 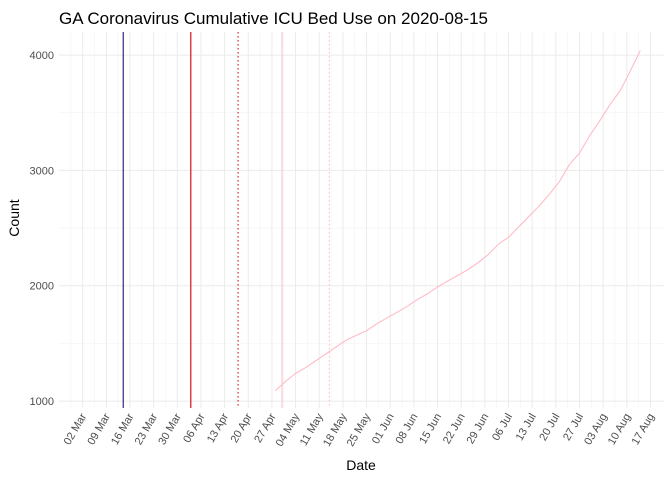 What do you see at coordinates (194, 428) in the screenshot?
I see `x-tick-label: 06 Apr` at bounding box center [194, 428].